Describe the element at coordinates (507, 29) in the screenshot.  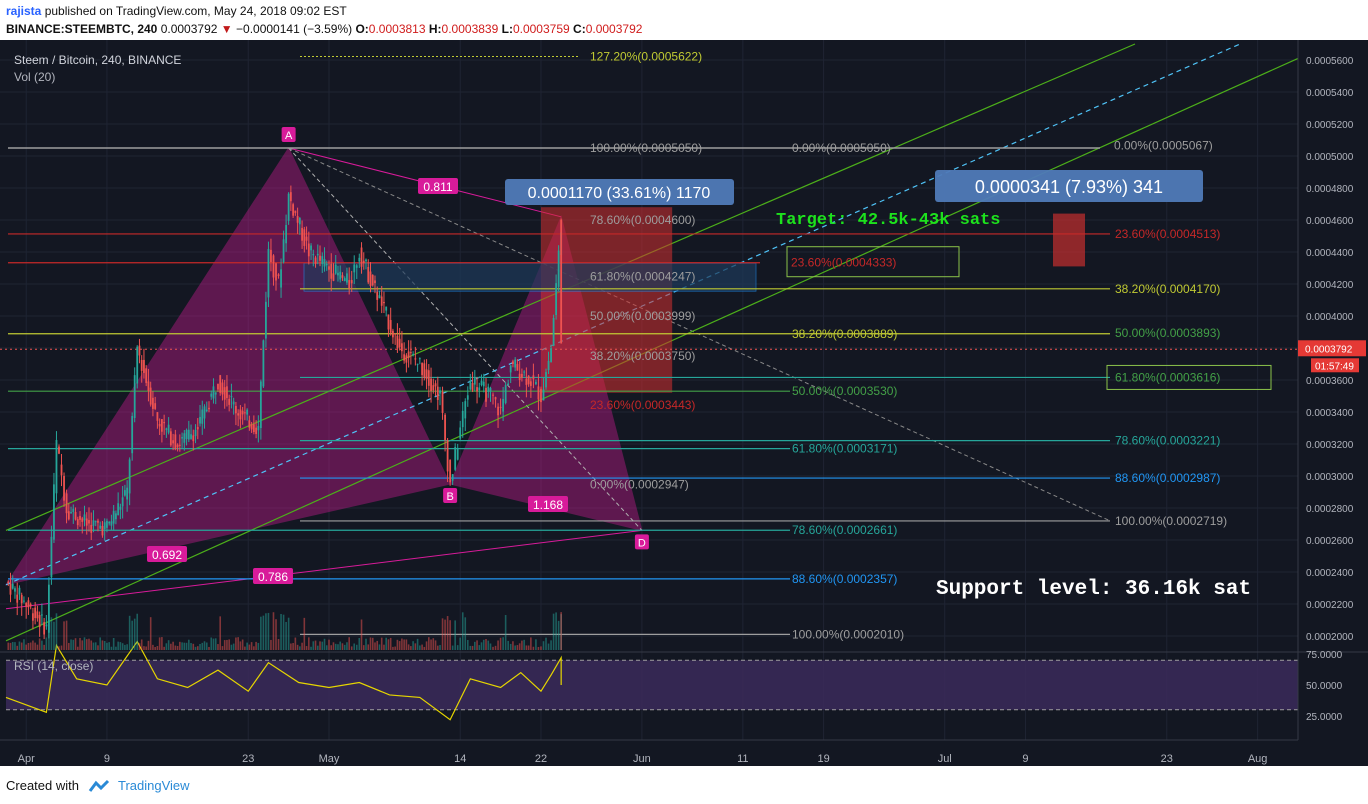
I see `low-label: L:` at that location.